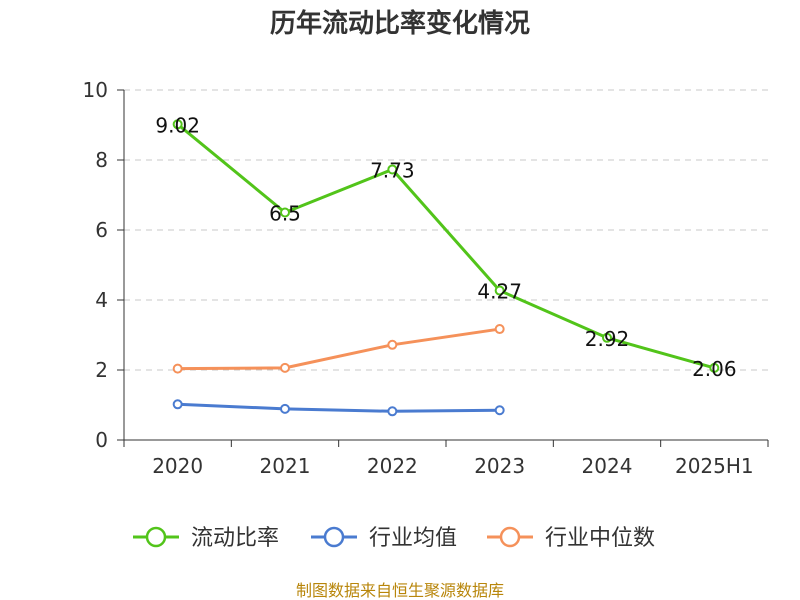 Image resolution: width=800 pixels, height=600 pixels. I want to click on y-tick-label: 4, so click(101, 300).